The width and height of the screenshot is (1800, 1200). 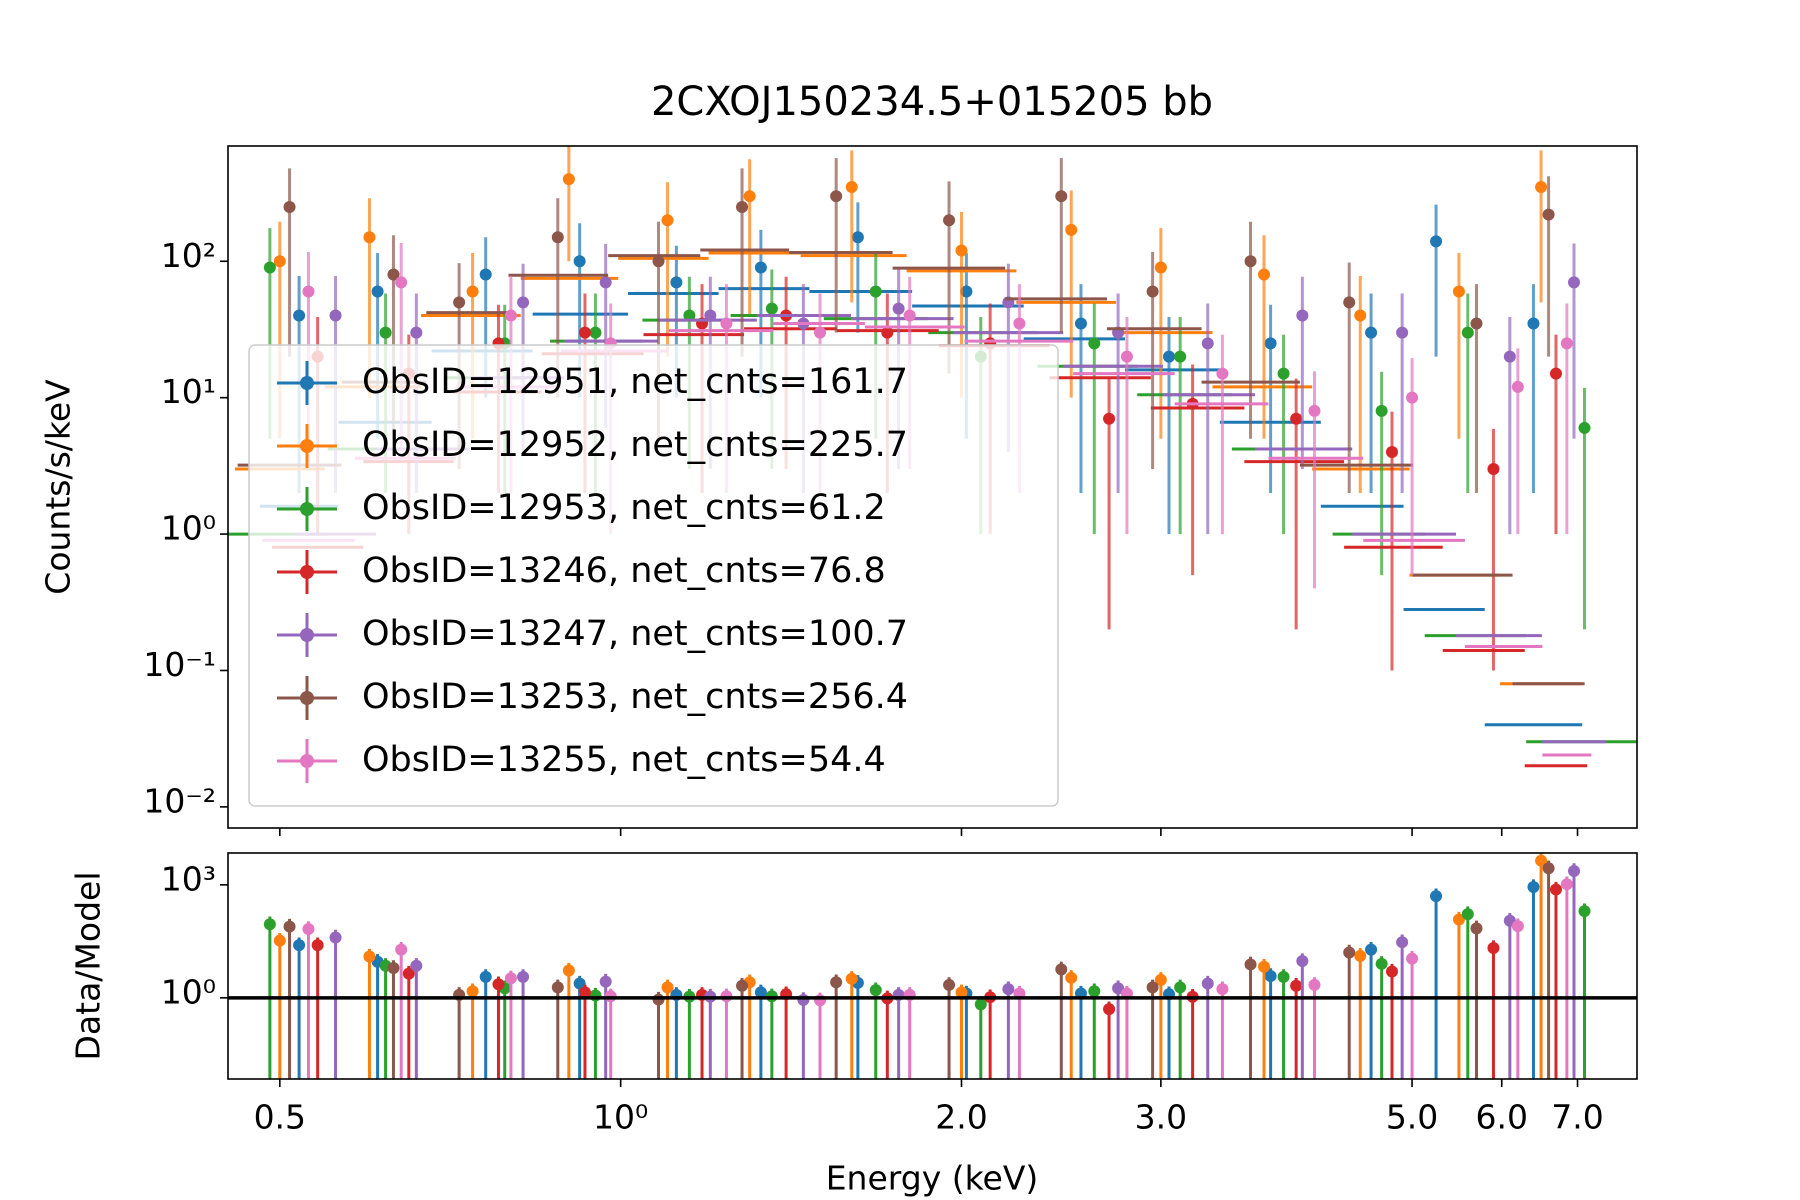 What do you see at coordinates (179, 664) in the screenshot?
I see `y-tick-label: 10⁻¹` at bounding box center [179, 664].